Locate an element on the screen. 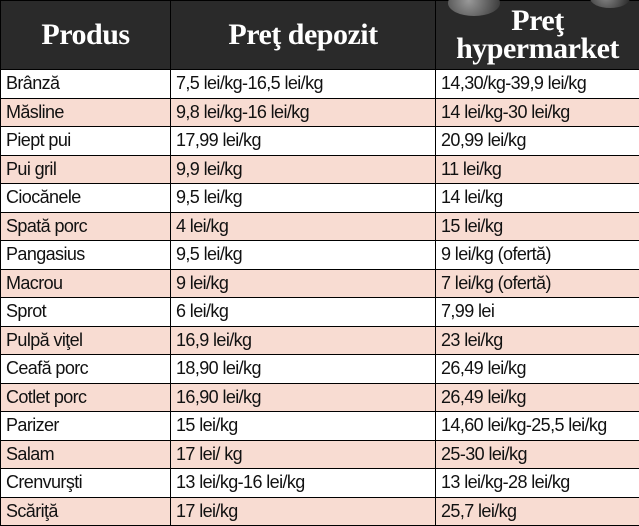  table-cell: 18,90 lei/kg is located at coordinates (303, 369).